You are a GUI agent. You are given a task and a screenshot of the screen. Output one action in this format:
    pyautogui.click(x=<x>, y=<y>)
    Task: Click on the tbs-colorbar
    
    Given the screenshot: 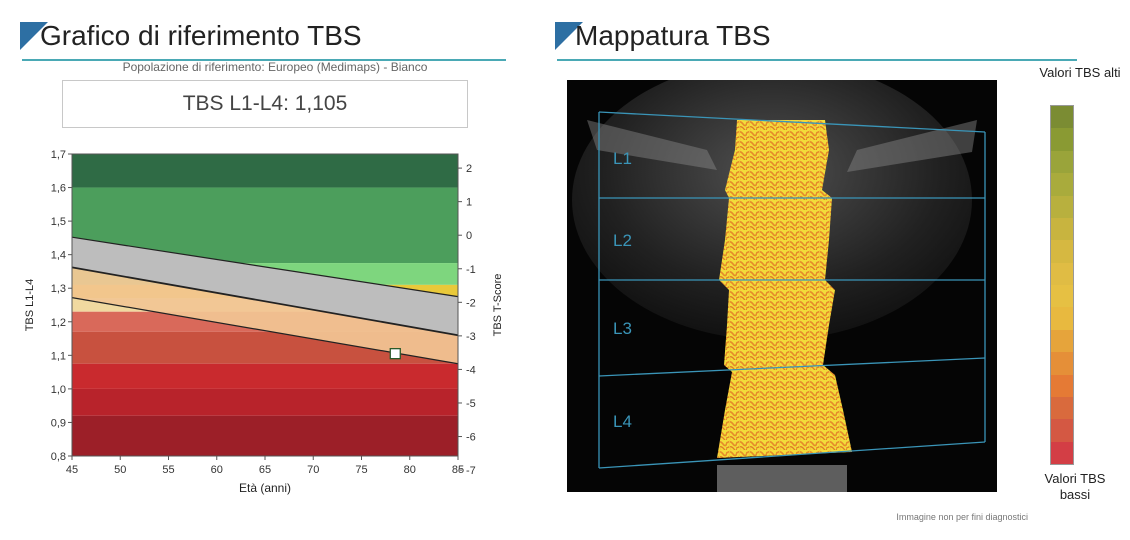 What is the action you would take?
    pyautogui.click(x=1062, y=285)
    